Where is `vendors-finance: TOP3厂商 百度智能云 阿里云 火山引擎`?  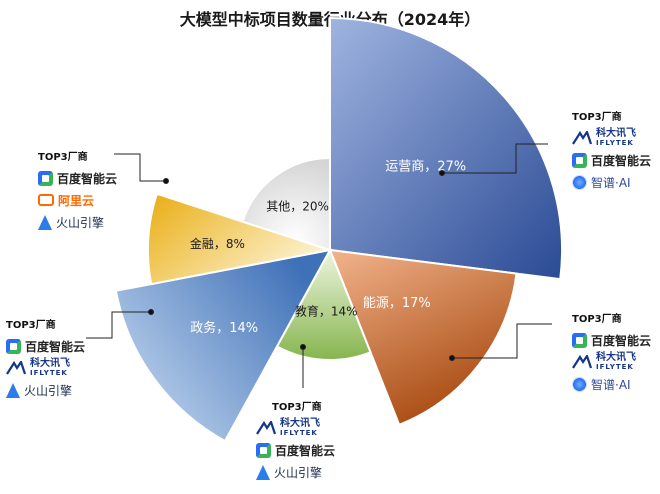 vendors-finance: TOP3厂商 百度智能云 阿里云 火山引擎 is located at coordinates (77, 190).